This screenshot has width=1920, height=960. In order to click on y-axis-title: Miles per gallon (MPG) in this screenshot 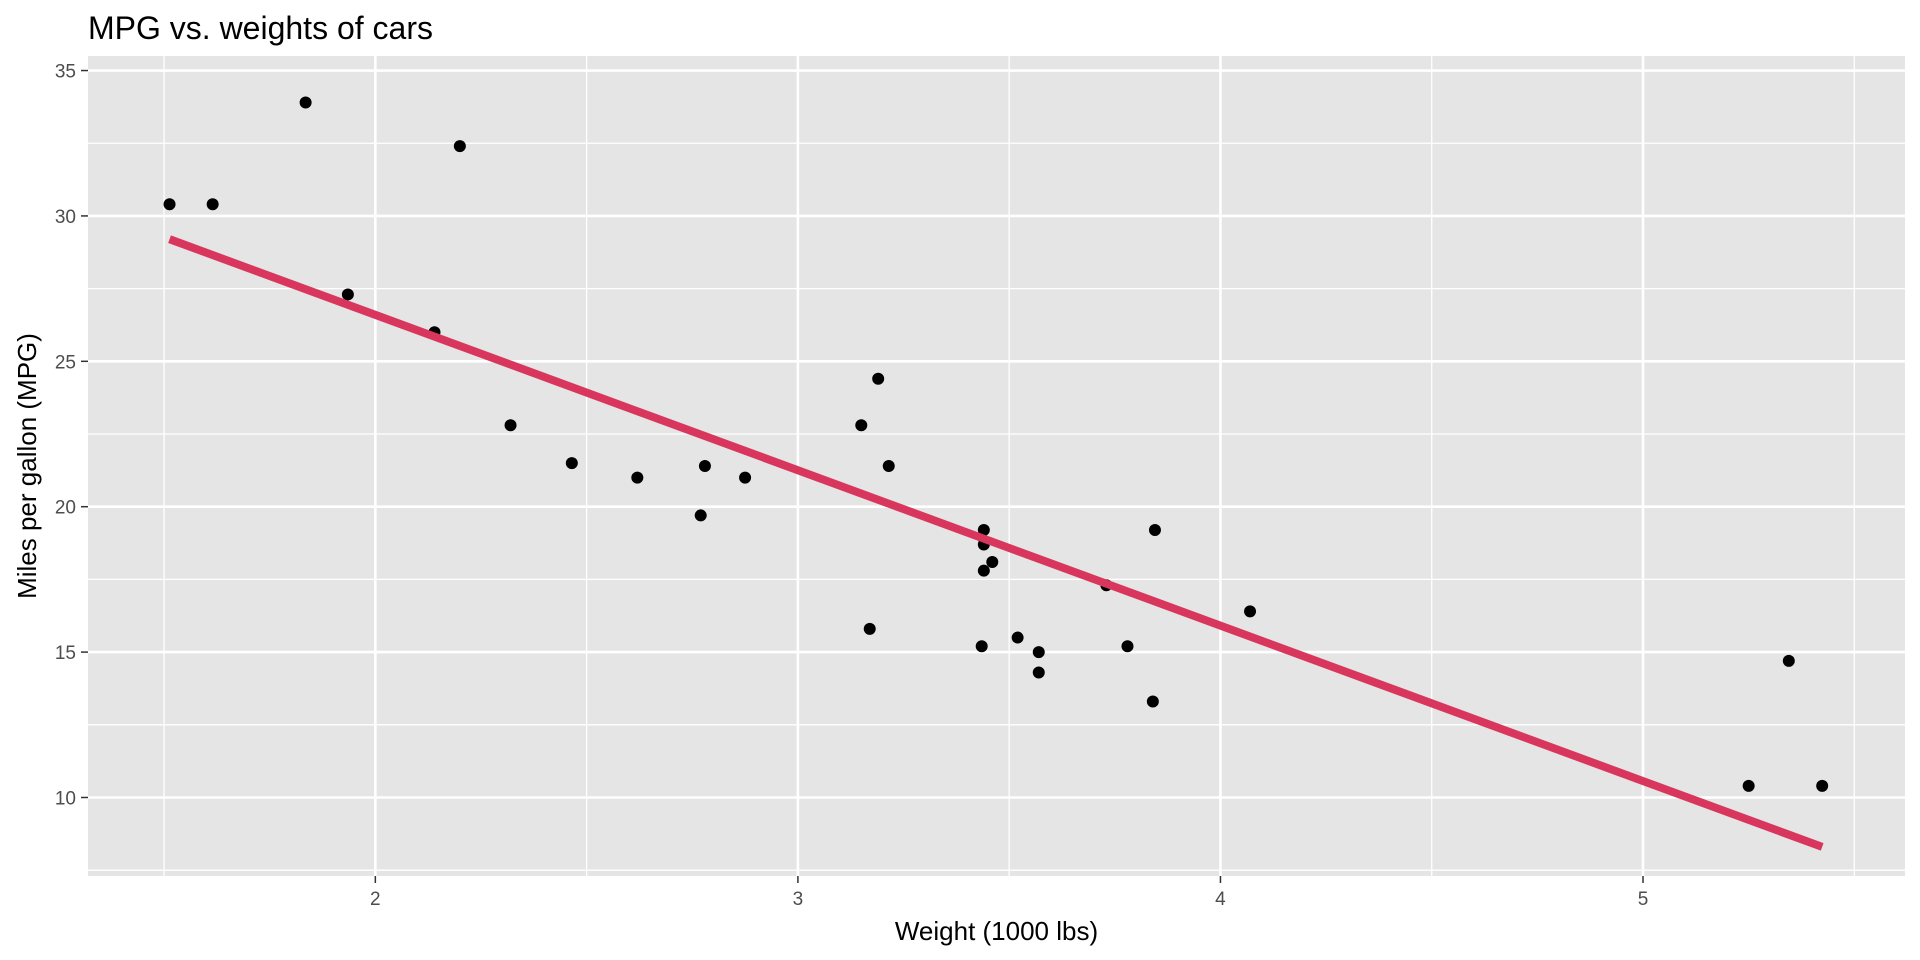, I will do `click(27, 466)`.